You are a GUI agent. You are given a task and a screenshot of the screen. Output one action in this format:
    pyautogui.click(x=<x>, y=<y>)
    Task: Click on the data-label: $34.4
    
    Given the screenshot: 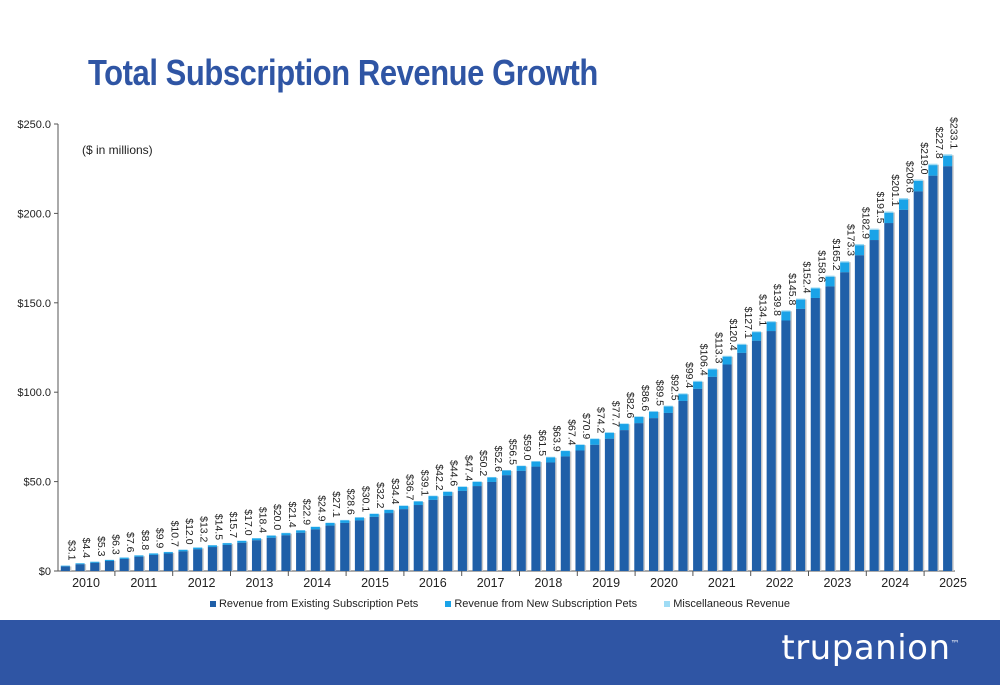 What is the action you would take?
    pyautogui.click(x=395, y=491)
    